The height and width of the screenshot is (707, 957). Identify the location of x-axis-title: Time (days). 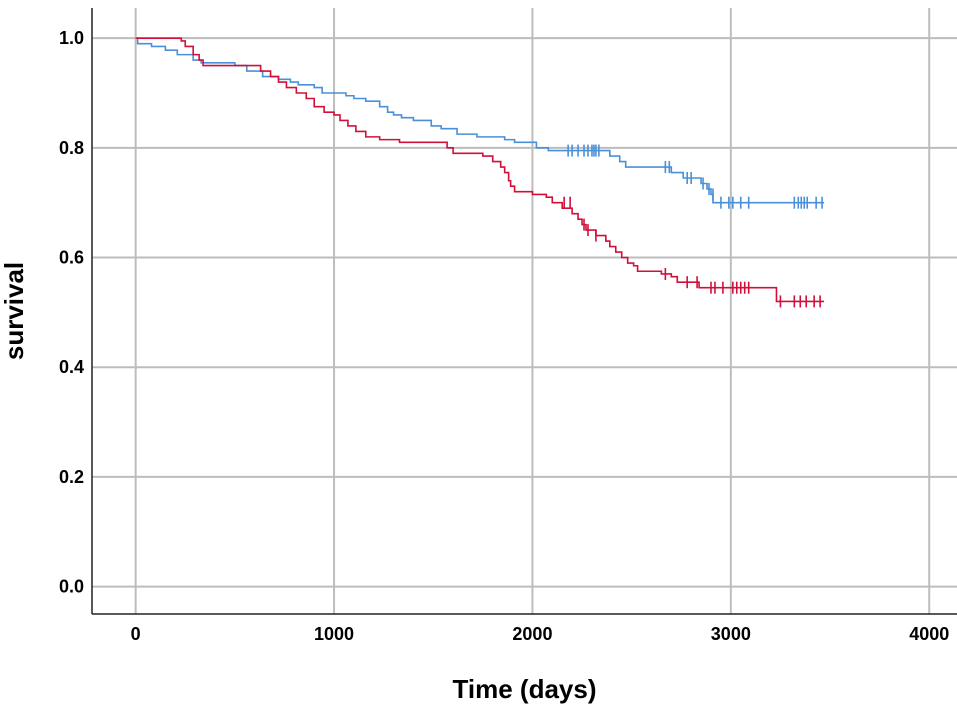
(524, 689).